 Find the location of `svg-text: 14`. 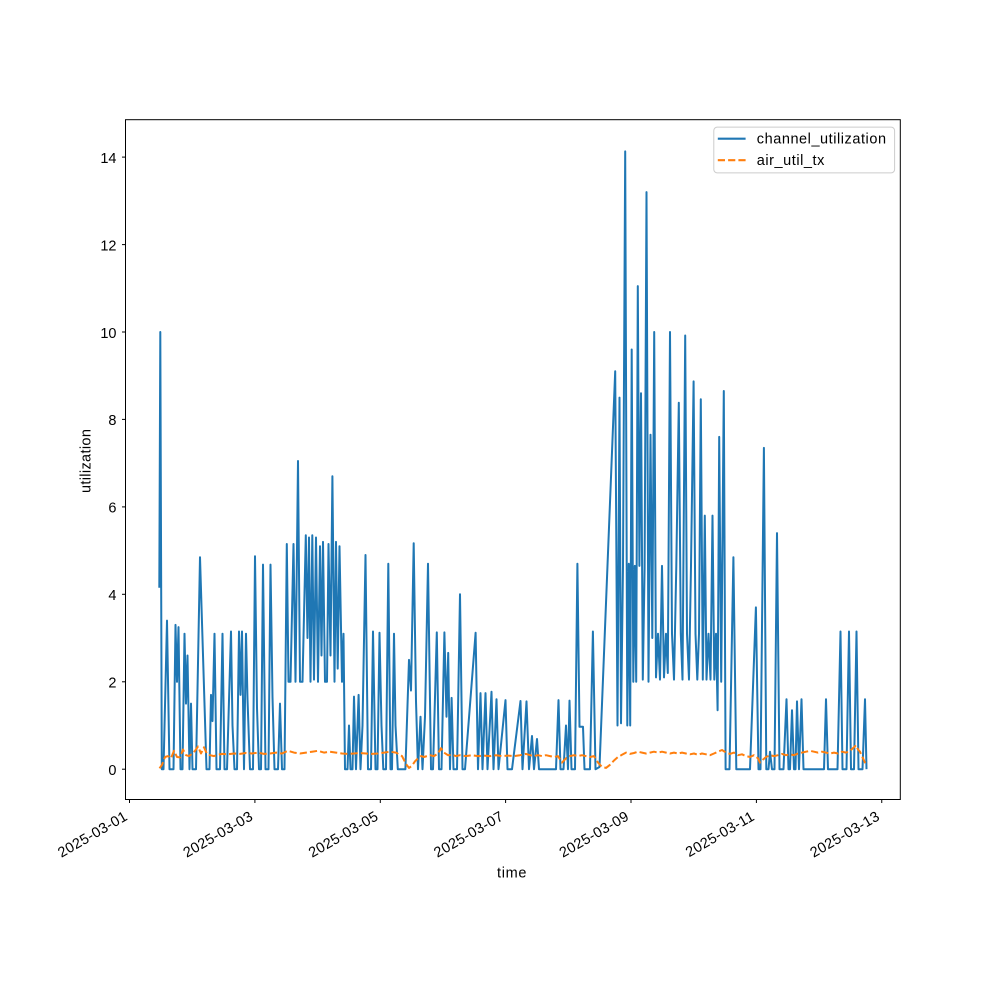

svg-text: 14 is located at coordinates (108, 159).